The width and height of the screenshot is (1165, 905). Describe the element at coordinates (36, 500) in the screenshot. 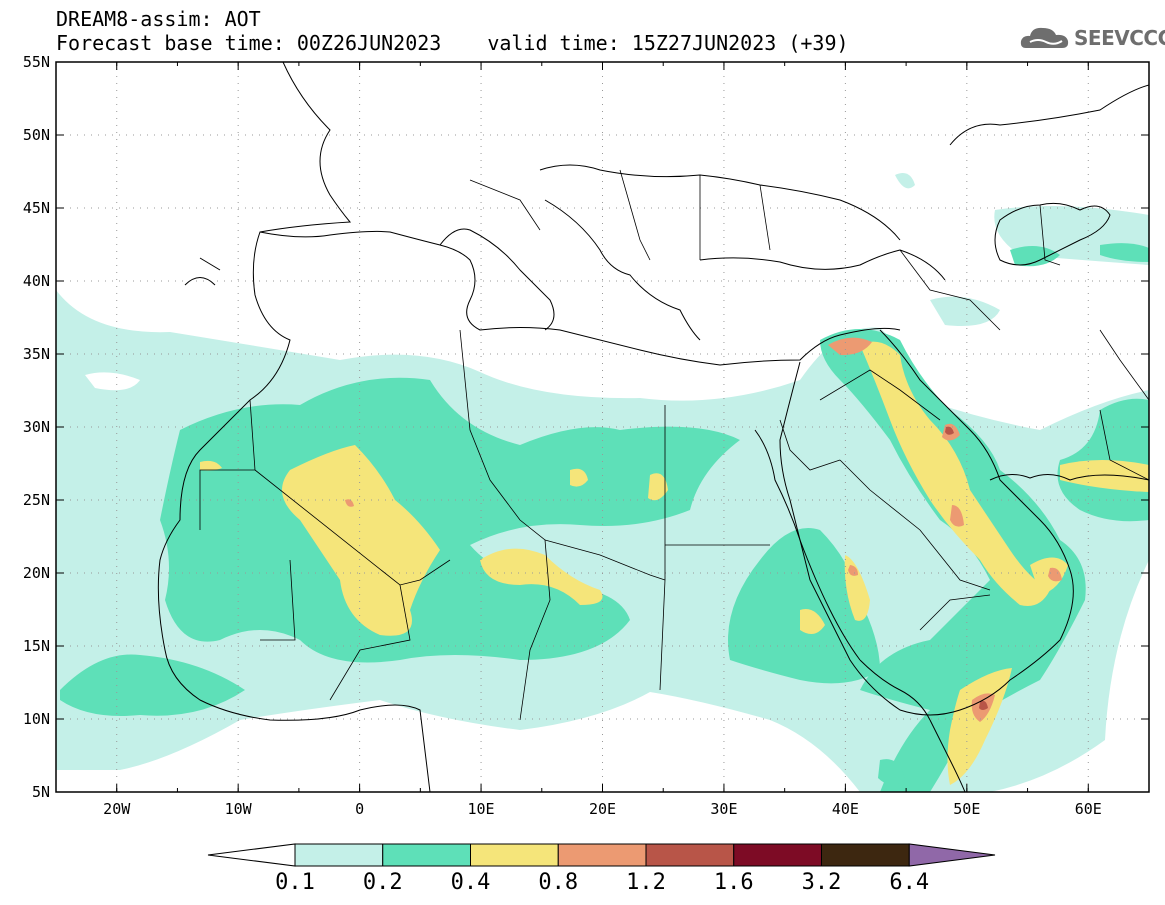

I see `lat-label: 25N` at that location.